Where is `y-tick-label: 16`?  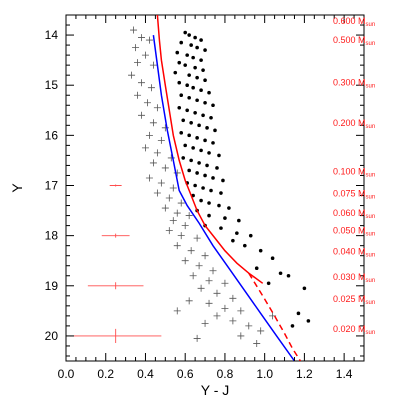 y-tick-label: 16 is located at coordinates (52, 135).